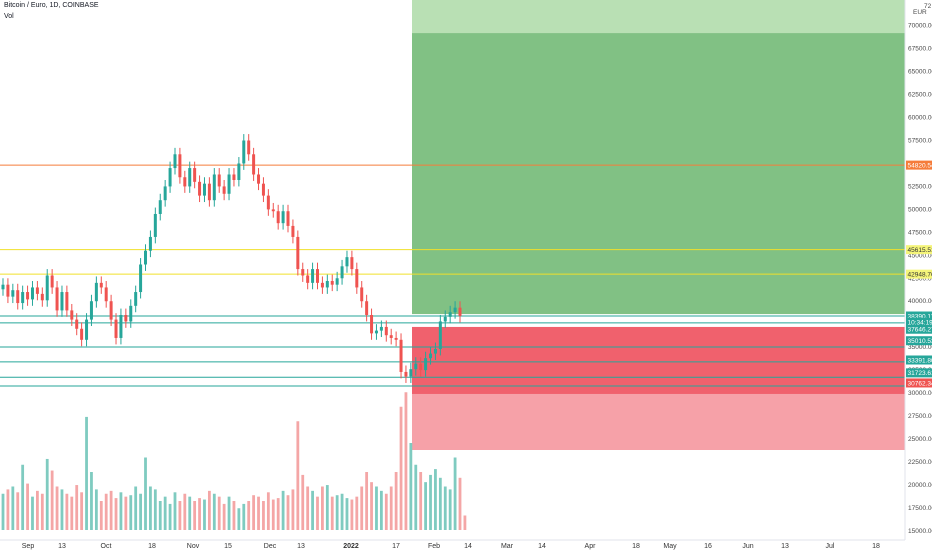 This screenshot has height=550, width=932. I want to click on price-tick-label: 27500.00, so click(920, 416).